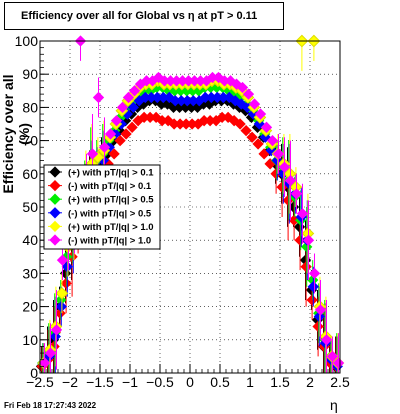 Image resolution: width=400 pixels, height=414 pixels. Describe the element at coordinates (250, 382) in the screenshot. I see `x-tick-label: 1` at that location.